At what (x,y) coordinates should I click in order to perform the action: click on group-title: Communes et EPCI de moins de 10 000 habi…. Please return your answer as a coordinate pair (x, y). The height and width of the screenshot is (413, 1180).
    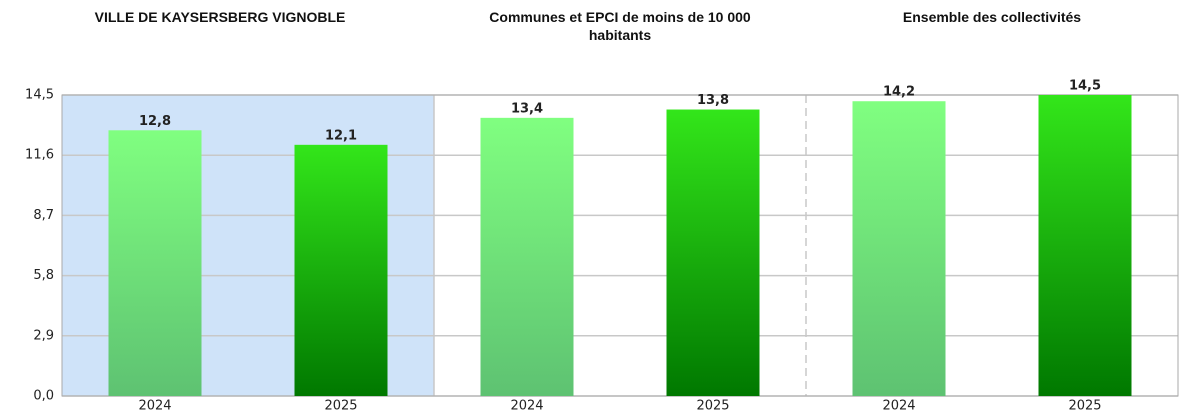
    Looking at the image, I should click on (620, 26).